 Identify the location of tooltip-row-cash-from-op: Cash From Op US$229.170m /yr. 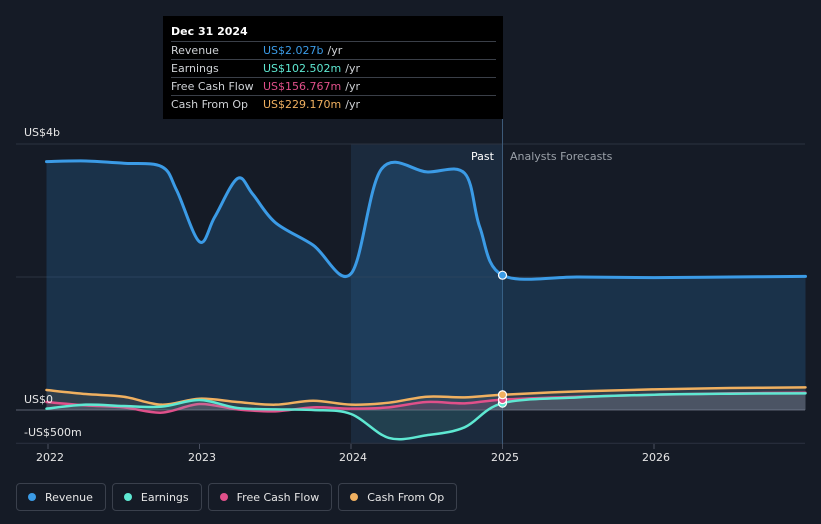
(333, 104).